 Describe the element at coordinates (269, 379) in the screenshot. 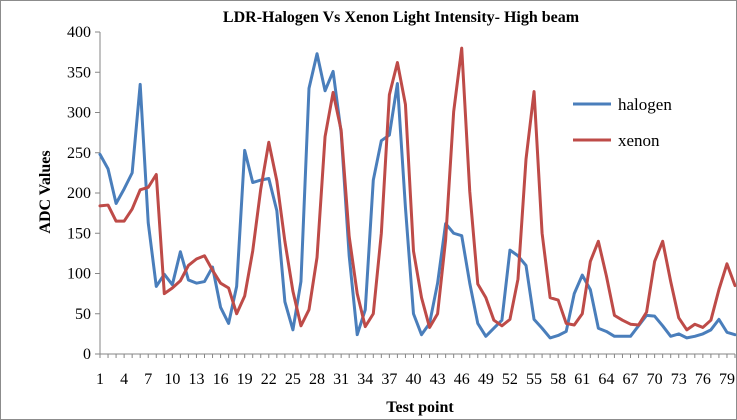

I see `x-tick-label: 22` at that location.